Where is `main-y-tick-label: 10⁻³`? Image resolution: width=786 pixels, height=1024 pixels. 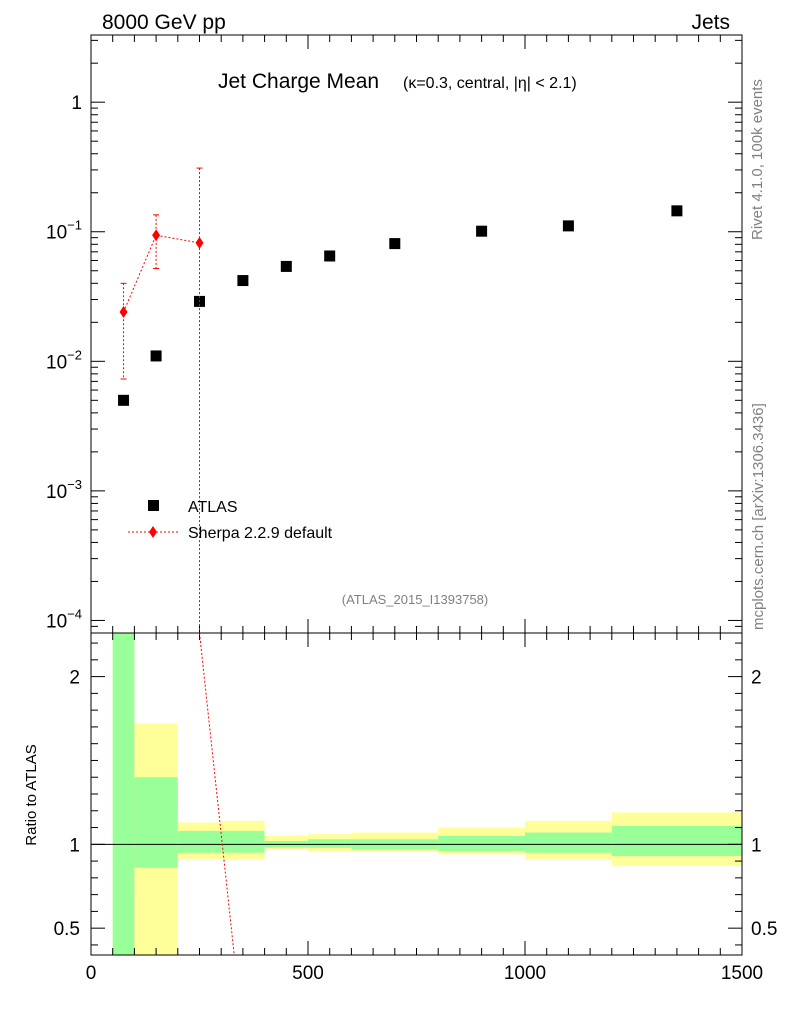 main-y-tick-label: 10⁻³ is located at coordinates (64, 490).